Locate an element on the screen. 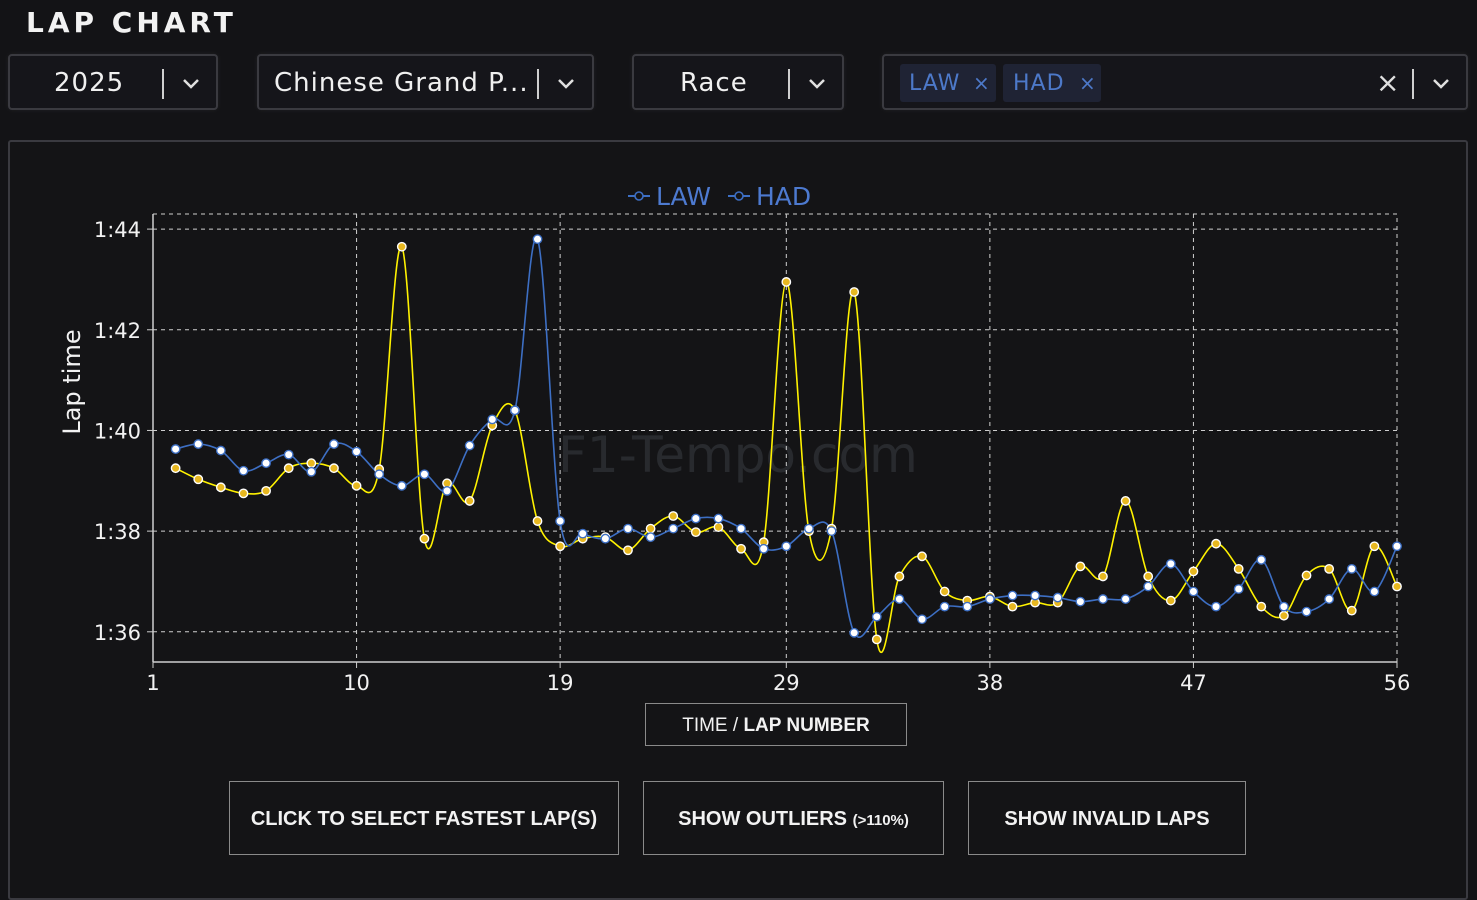 The image size is (1477, 900). year-select: 2025 is located at coordinates (113, 82).